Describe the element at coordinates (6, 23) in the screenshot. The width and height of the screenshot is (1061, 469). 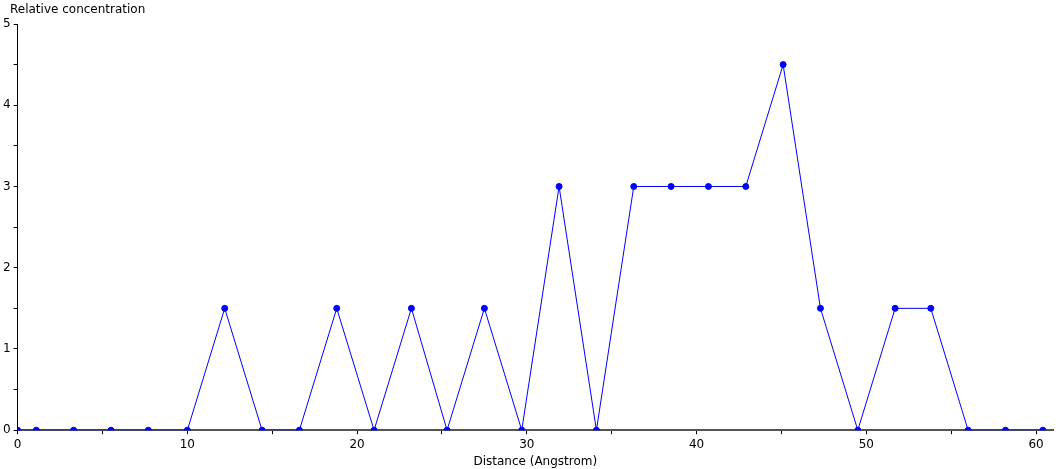
I see `y-tick-label: 5` at that location.